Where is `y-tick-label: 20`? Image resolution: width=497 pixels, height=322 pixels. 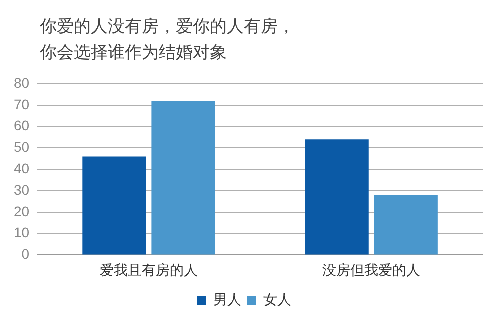 y-tick-label: 20 is located at coordinates (22, 211).